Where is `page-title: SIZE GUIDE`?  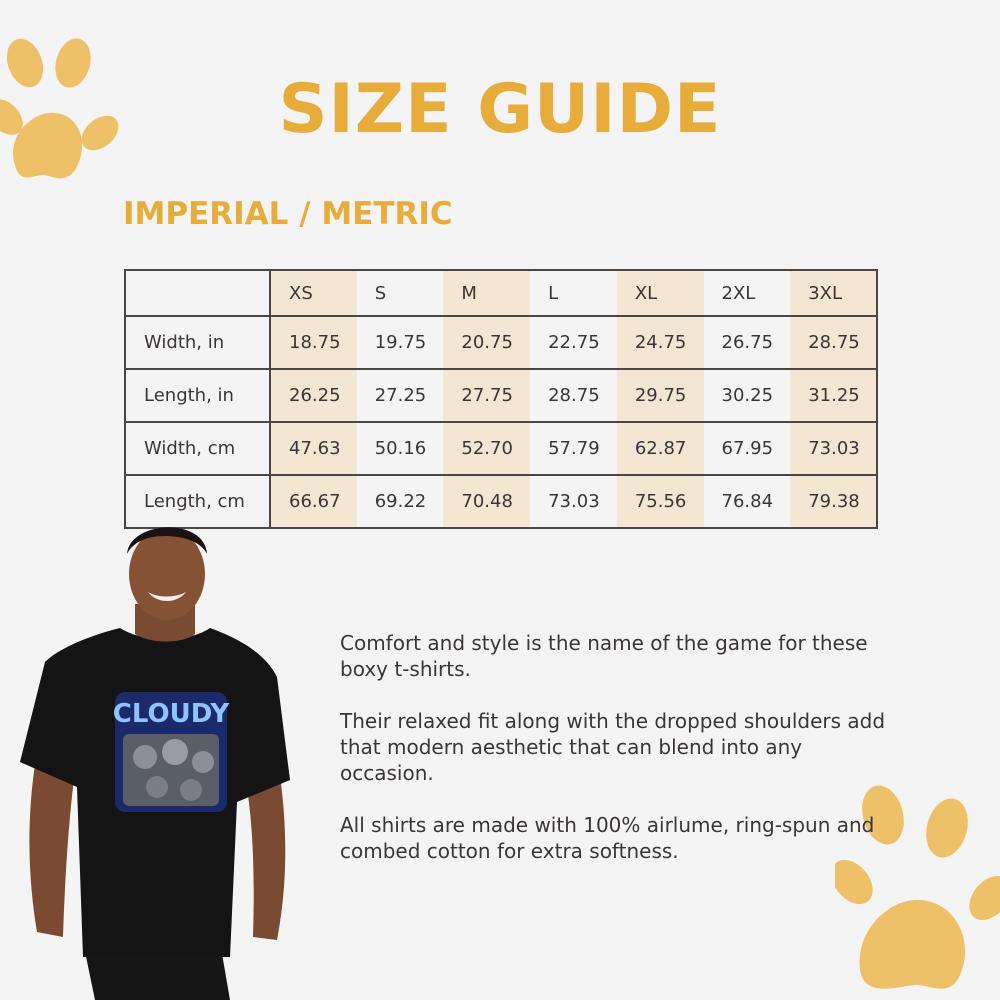
page-title: SIZE GUIDE is located at coordinates (500, 109).